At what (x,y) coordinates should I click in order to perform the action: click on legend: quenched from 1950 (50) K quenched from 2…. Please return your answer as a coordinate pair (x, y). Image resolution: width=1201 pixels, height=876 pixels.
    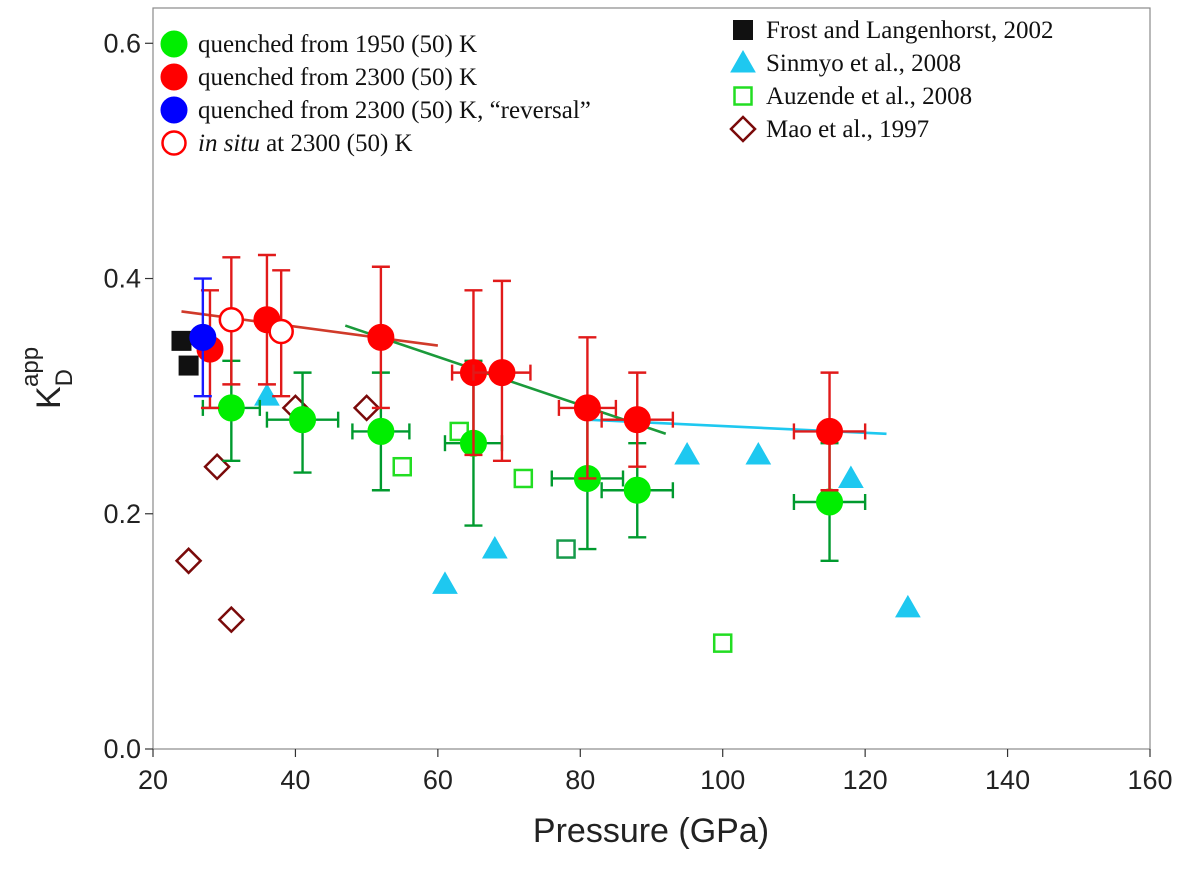
    Looking at the image, I should click on (606, 87).